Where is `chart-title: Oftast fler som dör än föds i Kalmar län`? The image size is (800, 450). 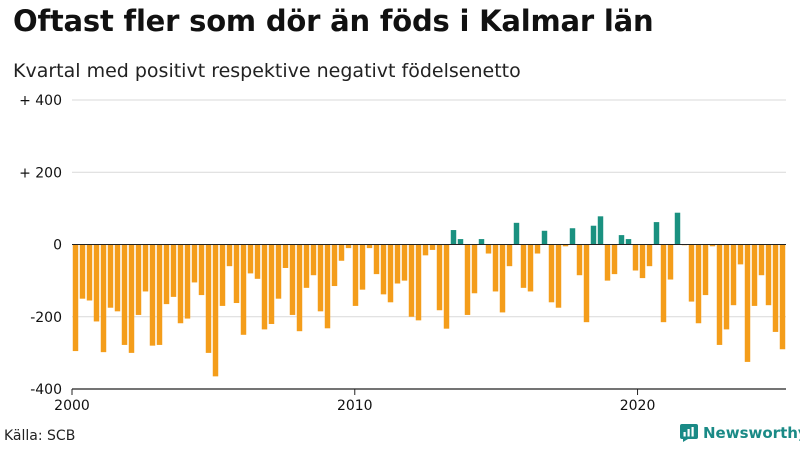
chart-title: Oftast fler som dör än föds i Kalmar län is located at coordinates (333, 21).